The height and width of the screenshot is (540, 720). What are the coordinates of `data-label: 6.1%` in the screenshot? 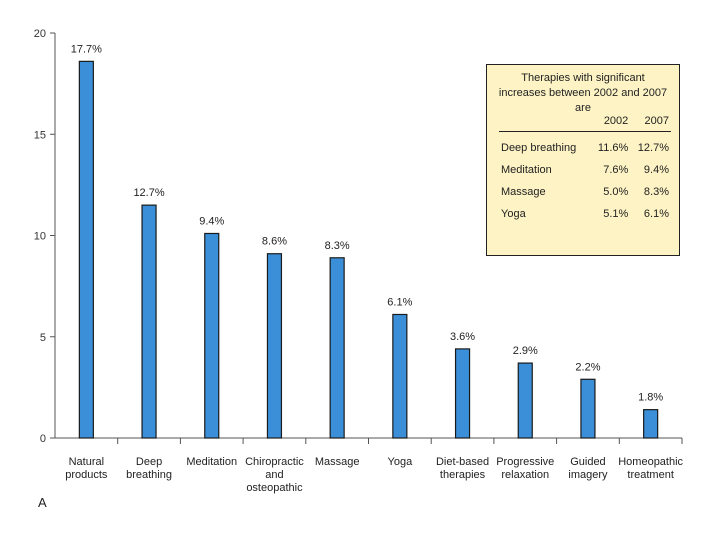 It's located at (399, 302).